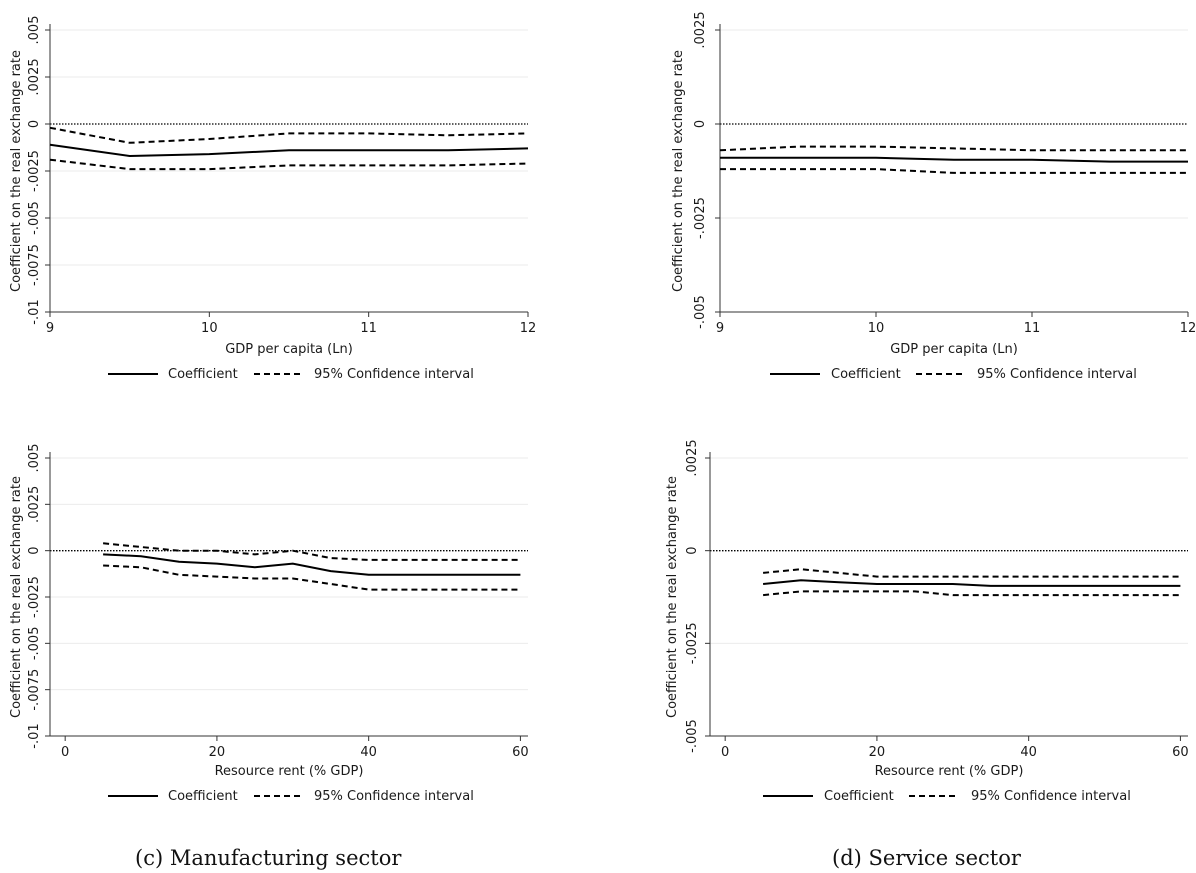 The height and width of the screenshot is (873, 1196). What do you see at coordinates (859, 796) in the screenshot?
I see `legend-coefficient-label-d: Coefficient` at bounding box center [859, 796].